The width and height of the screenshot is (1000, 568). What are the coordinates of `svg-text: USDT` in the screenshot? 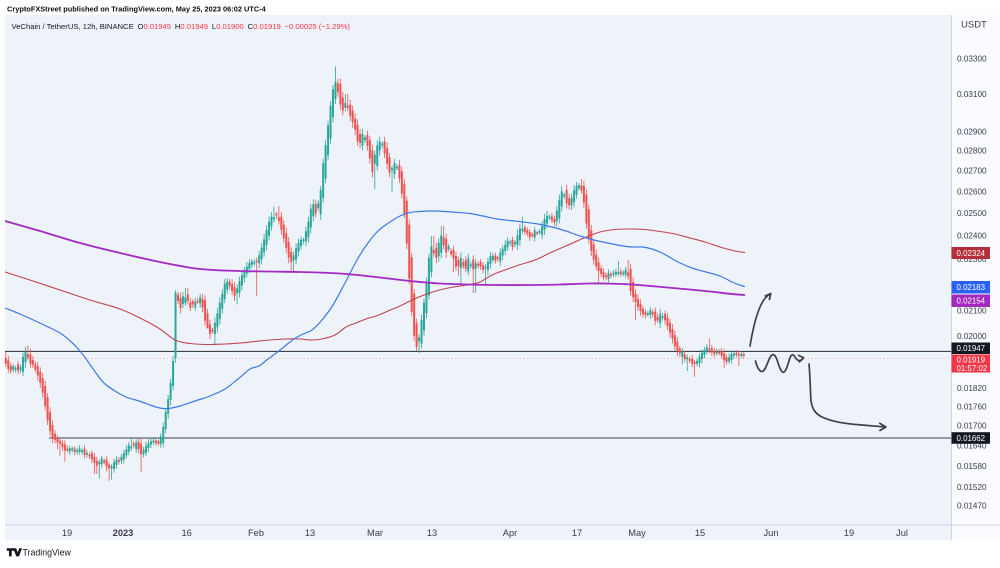 It's located at (974, 25).